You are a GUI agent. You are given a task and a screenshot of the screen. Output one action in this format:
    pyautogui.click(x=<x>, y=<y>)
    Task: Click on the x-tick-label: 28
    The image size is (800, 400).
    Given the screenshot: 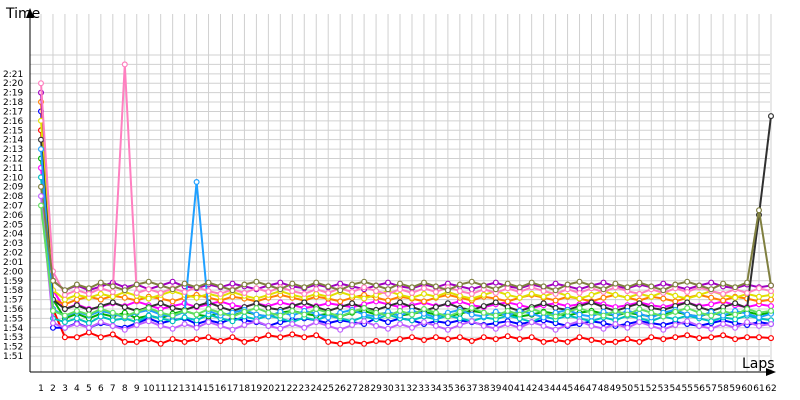 What is the action you would take?
    pyautogui.click(x=364, y=389)
    